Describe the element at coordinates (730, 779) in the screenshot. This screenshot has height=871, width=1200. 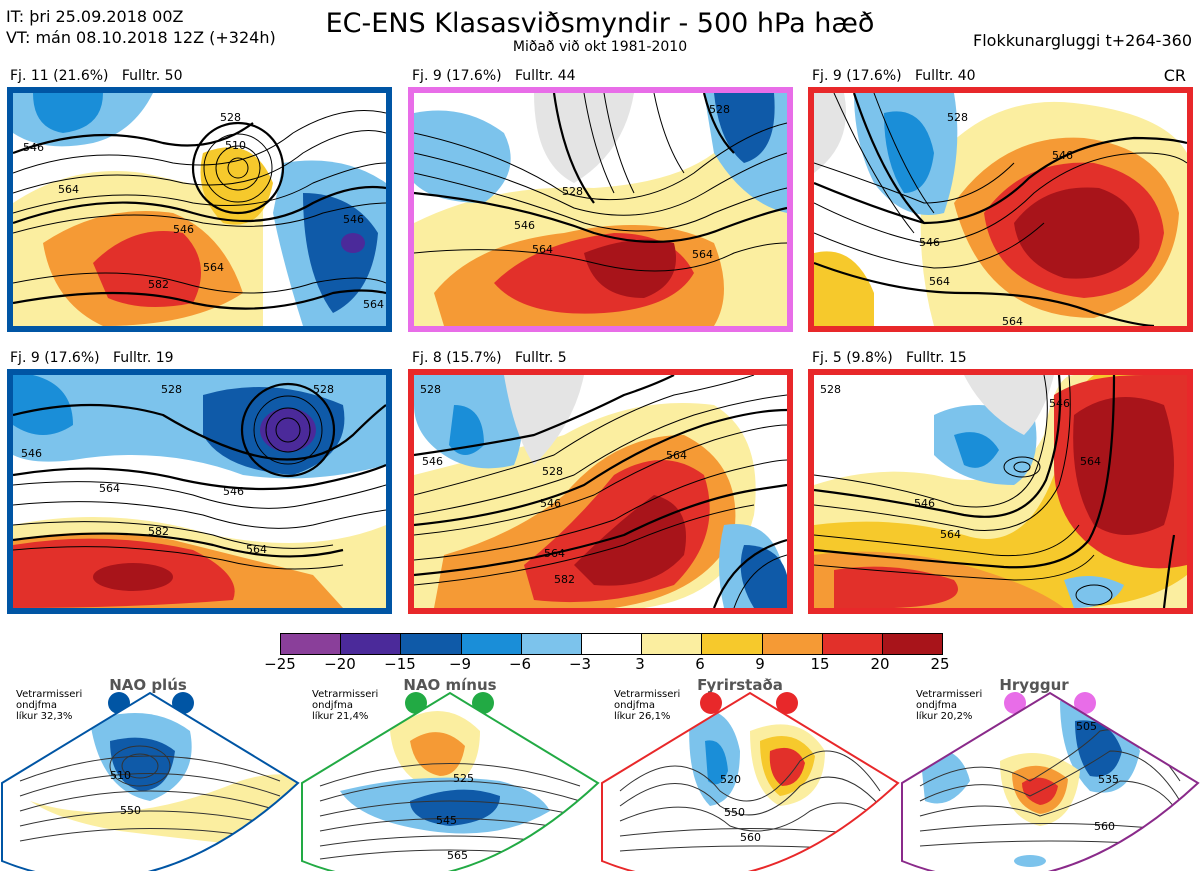
I see `contour-label: 520` at that location.